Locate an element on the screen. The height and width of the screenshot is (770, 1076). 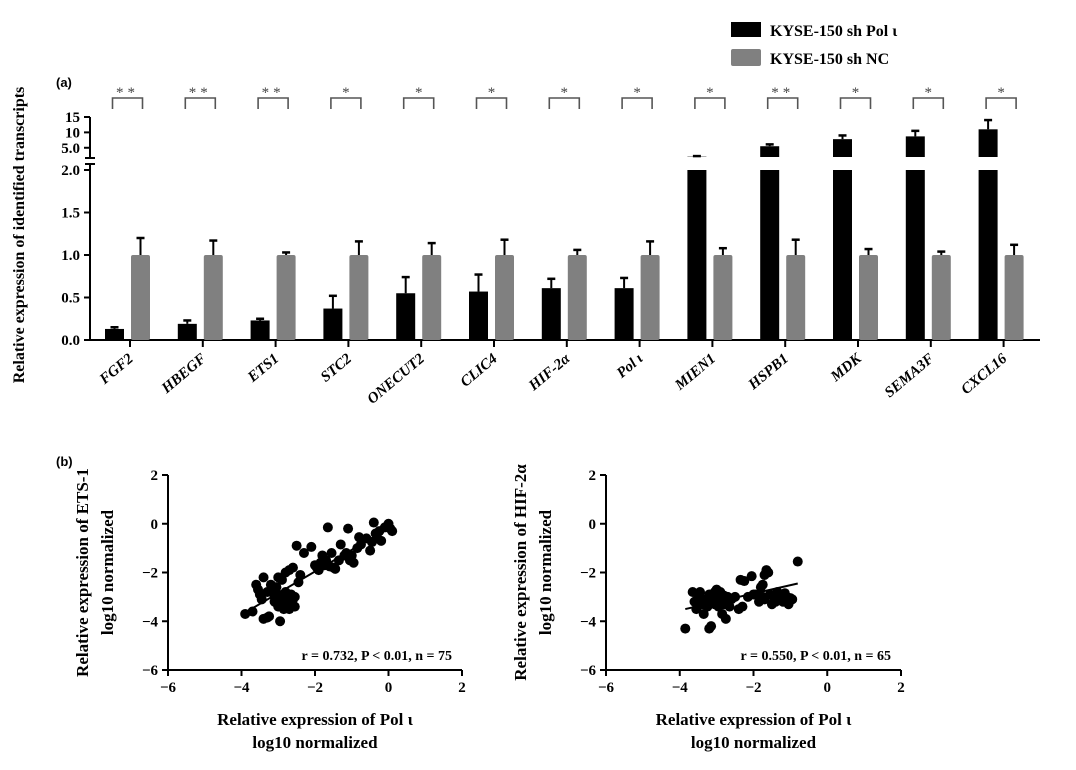
y-tick-label: 15 is located at coordinates (72, 118).